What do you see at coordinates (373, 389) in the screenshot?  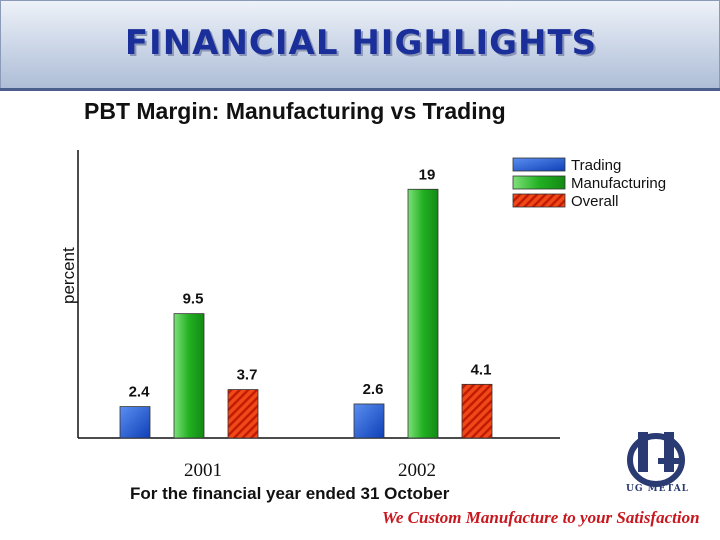 I see `data-label-trading-2002: 2.6` at bounding box center [373, 389].